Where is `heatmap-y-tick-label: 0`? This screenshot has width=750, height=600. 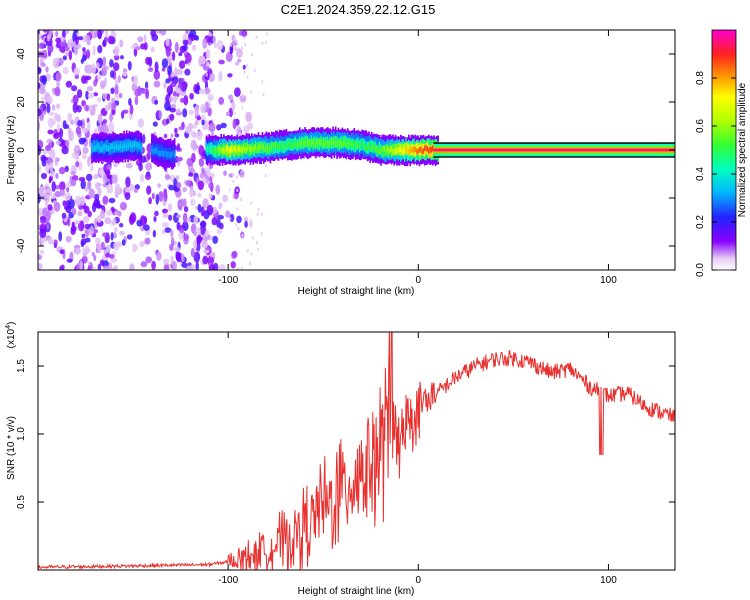 heatmap-y-tick-label: 0 is located at coordinates (21, 150).